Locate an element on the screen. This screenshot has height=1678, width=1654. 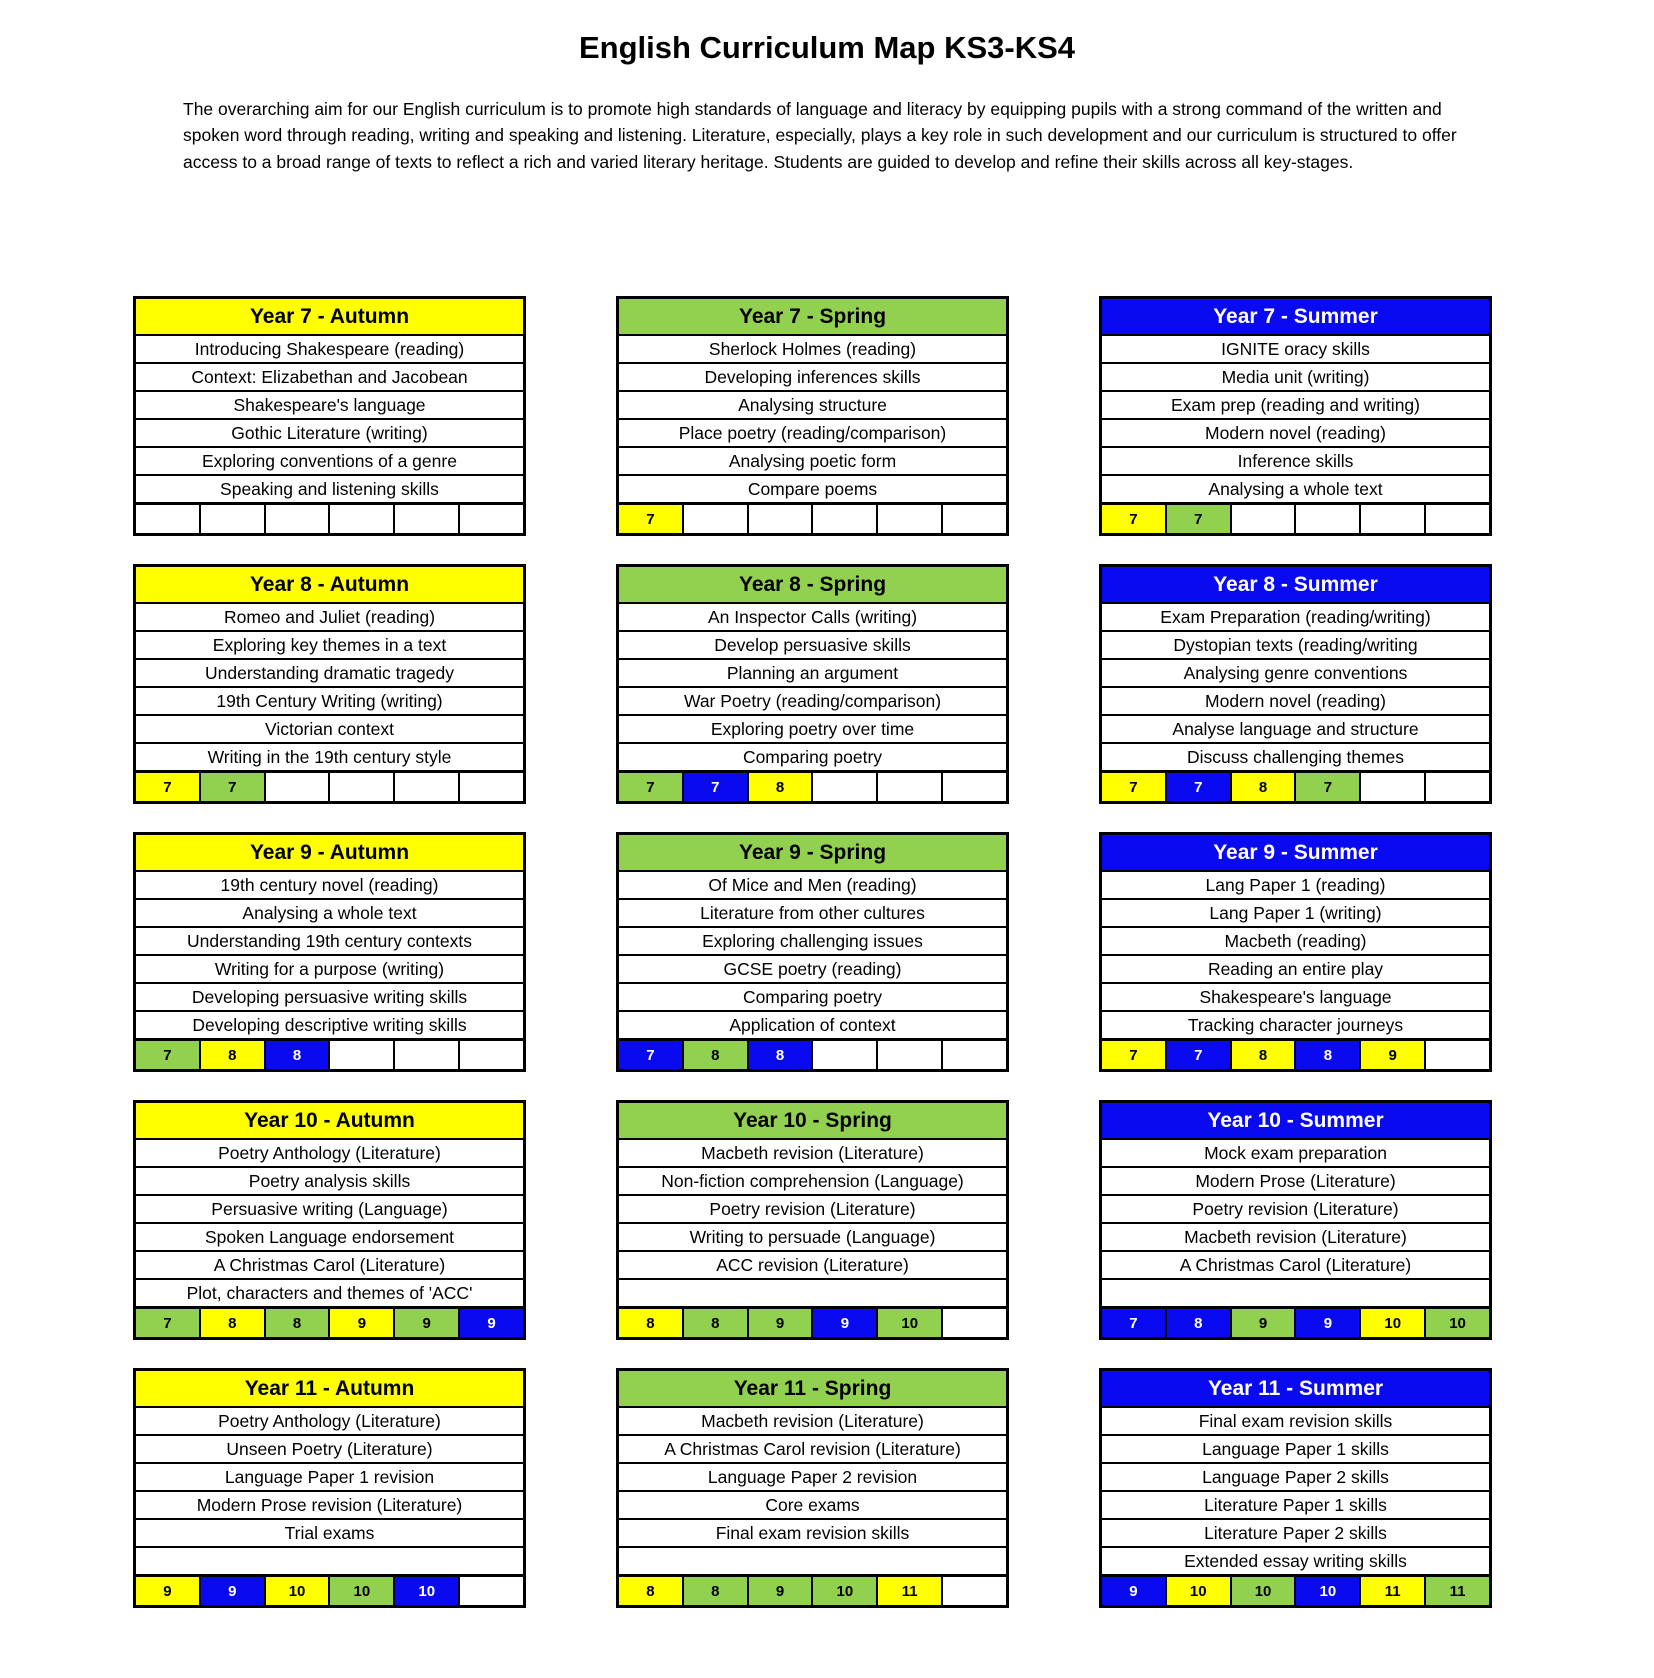
unit-row: Discuss challenging themes is located at coordinates (1295, 758).